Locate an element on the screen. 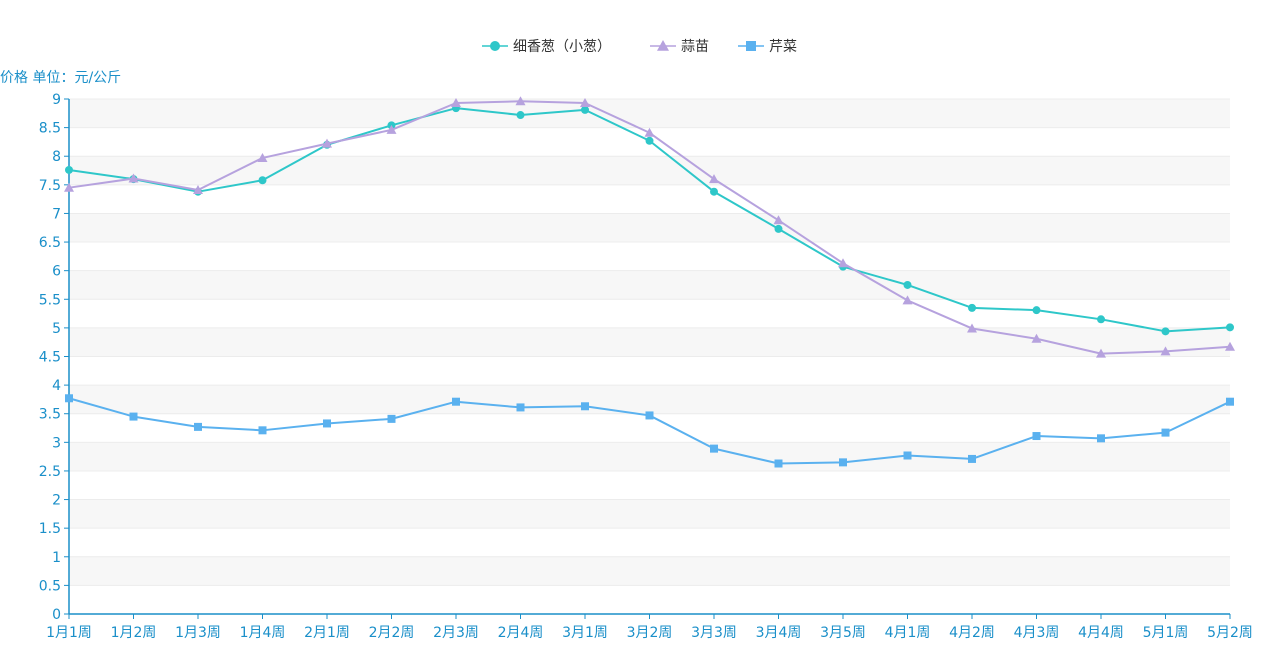 The height and width of the screenshot is (658, 1282). x-tick-label: 2月2周 is located at coordinates (392, 633).